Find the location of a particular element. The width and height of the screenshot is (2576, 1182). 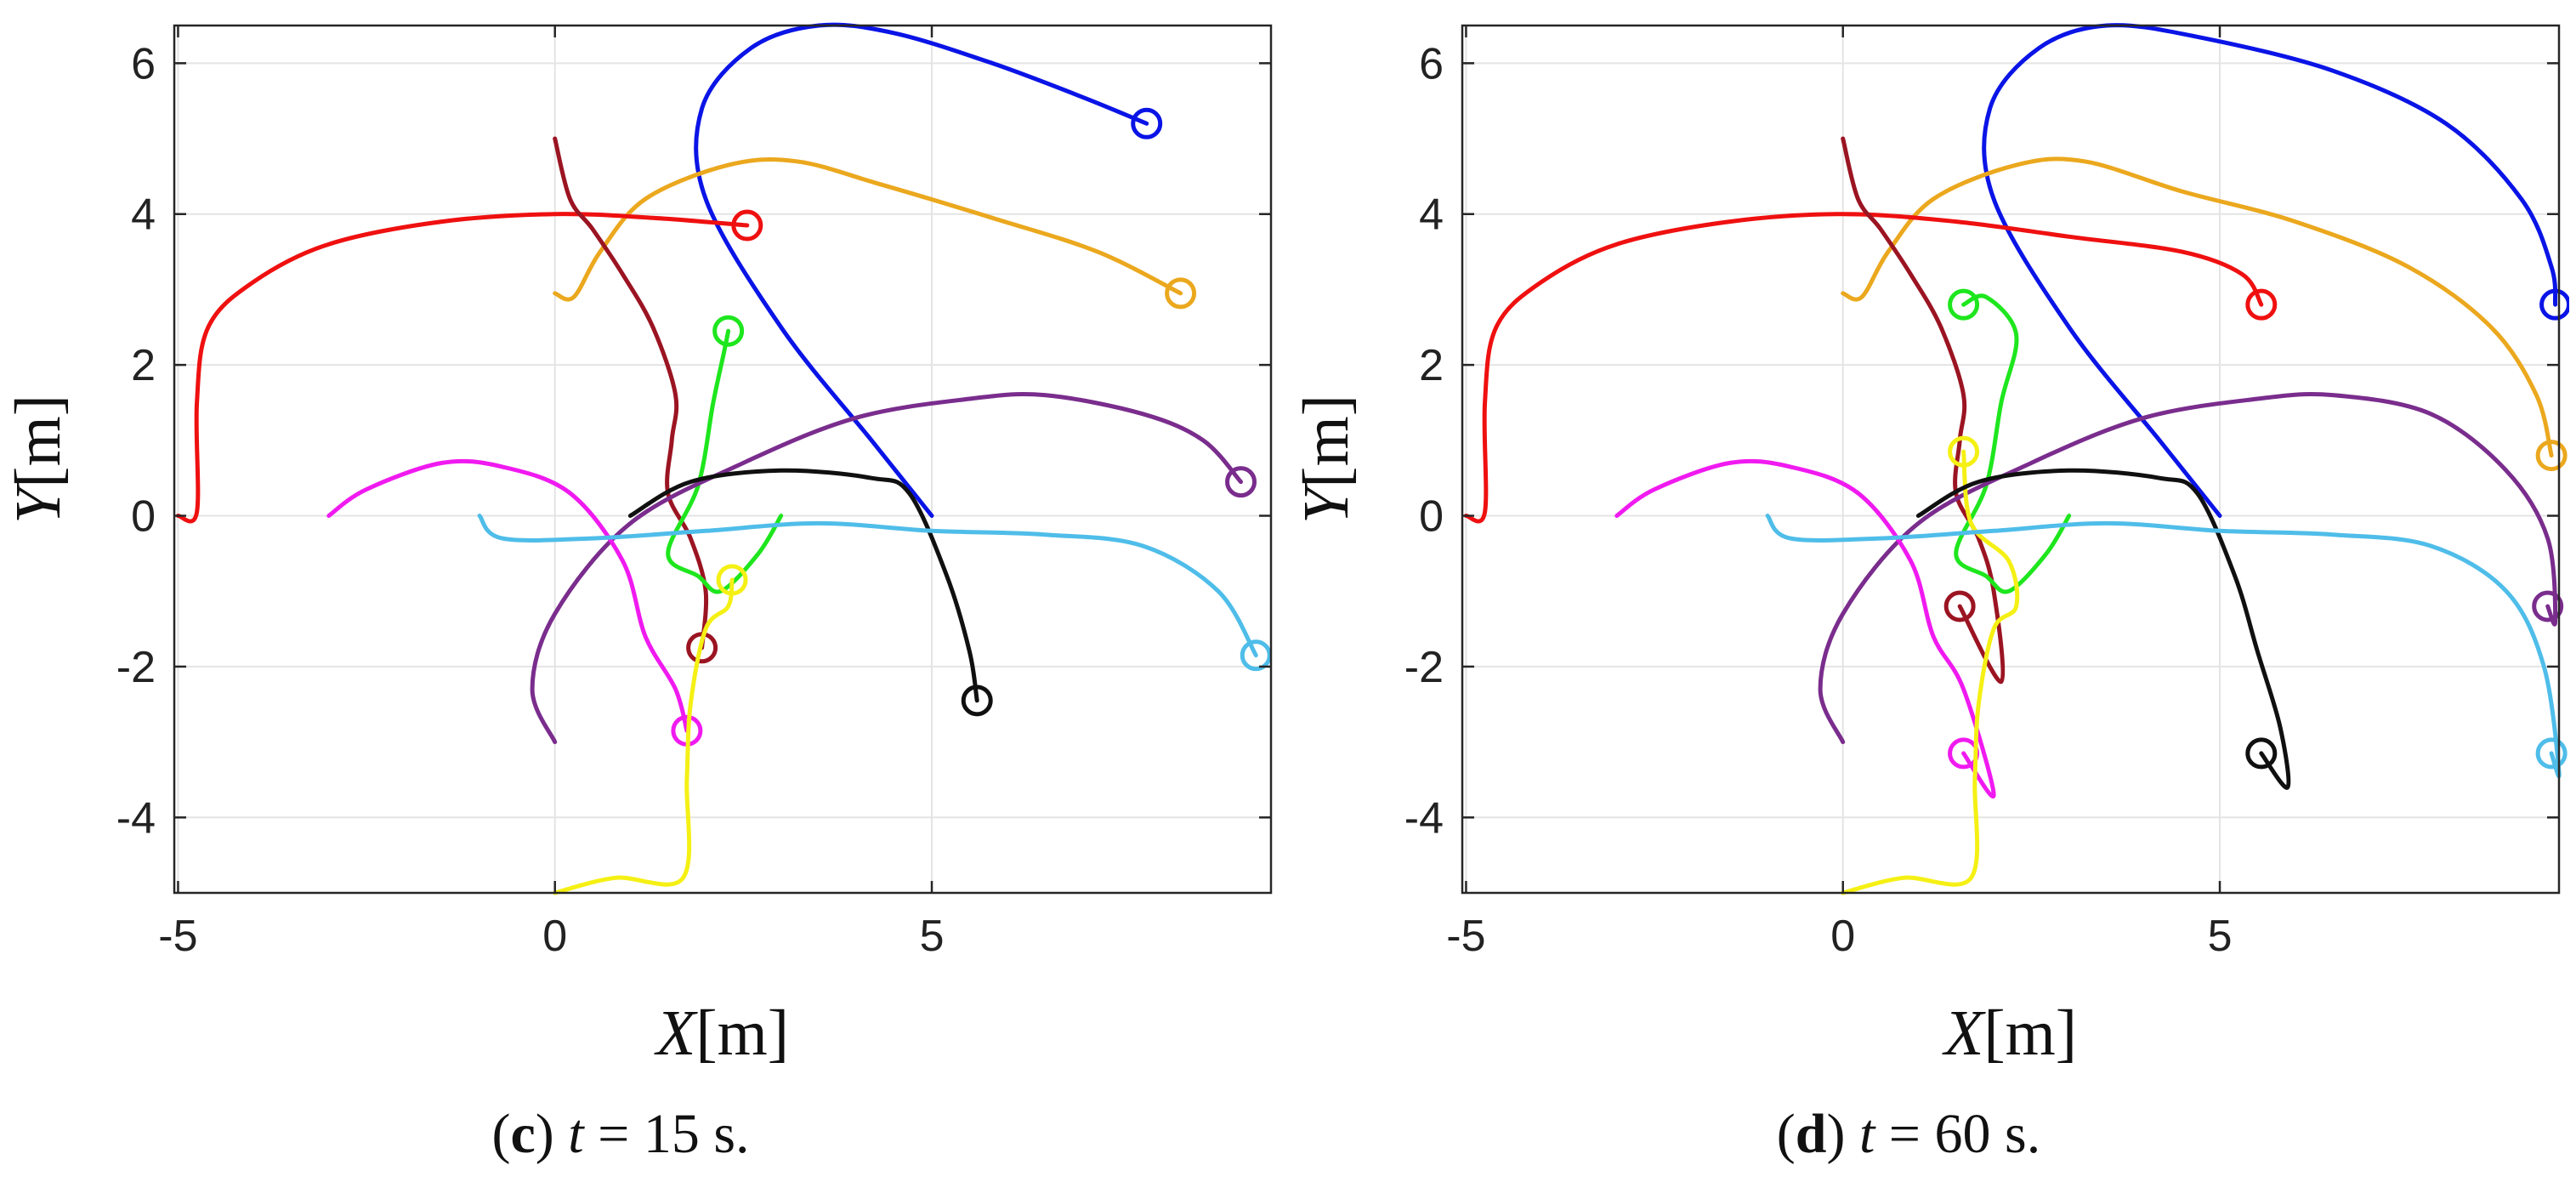

figure-caption: (c) t = 15 s. is located at coordinates (620, 1134).